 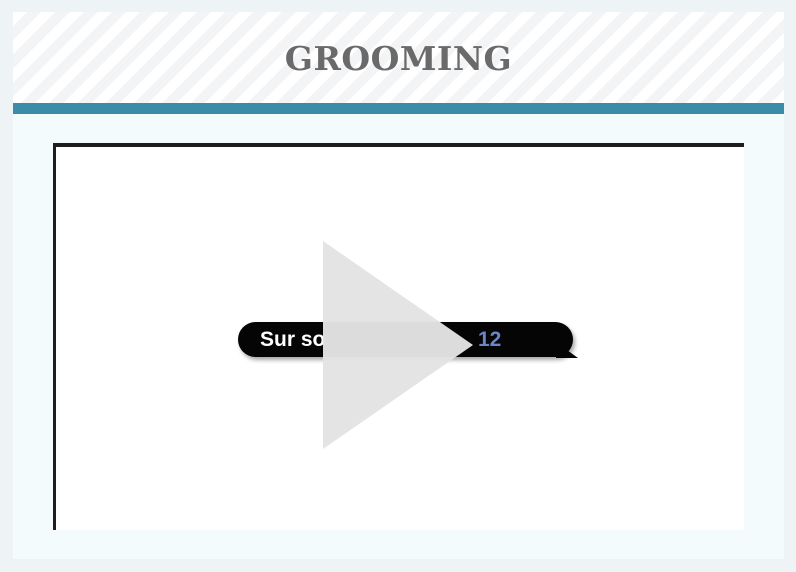 I want to click on section-title: GROOMING, so click(x=398, y=58).